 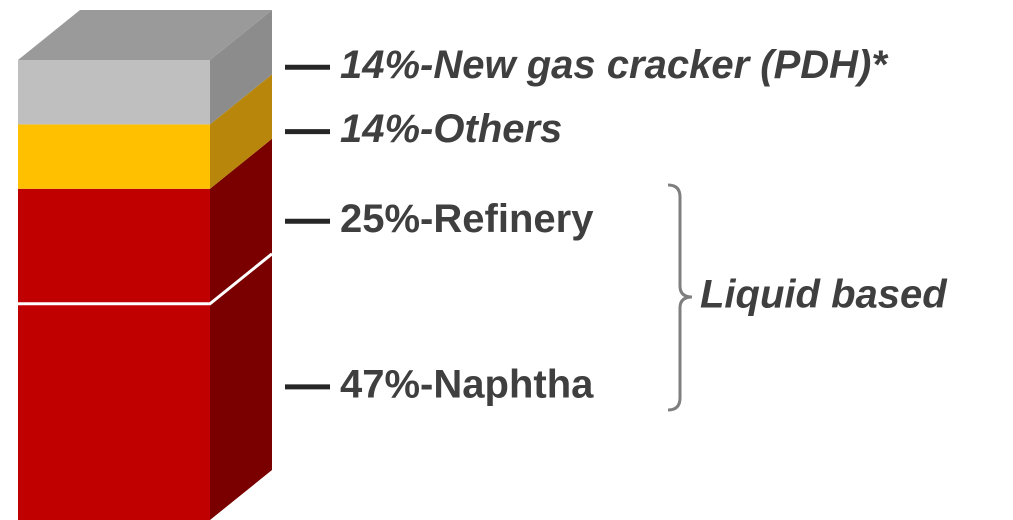 I want to click on annotation: Liquid based, so click(x=824, y=295).